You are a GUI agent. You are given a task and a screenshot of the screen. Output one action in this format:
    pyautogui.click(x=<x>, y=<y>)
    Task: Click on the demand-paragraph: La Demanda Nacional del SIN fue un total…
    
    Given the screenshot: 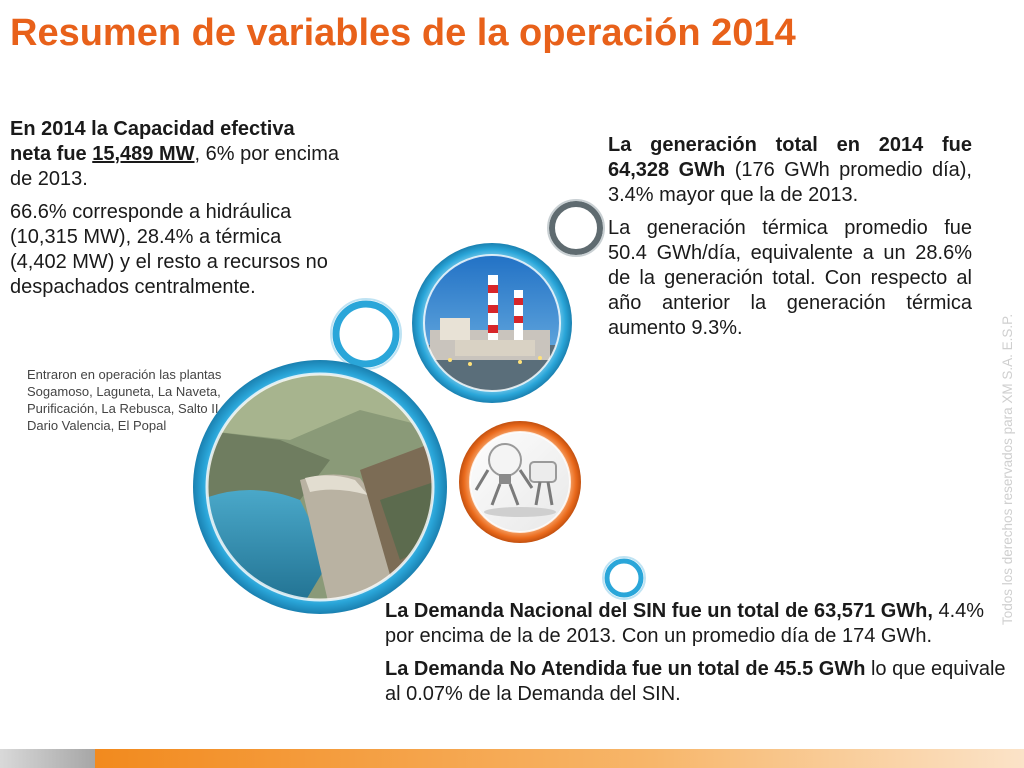 What is the action you would take?
    pyautogui.click(x=700, y=624)
    